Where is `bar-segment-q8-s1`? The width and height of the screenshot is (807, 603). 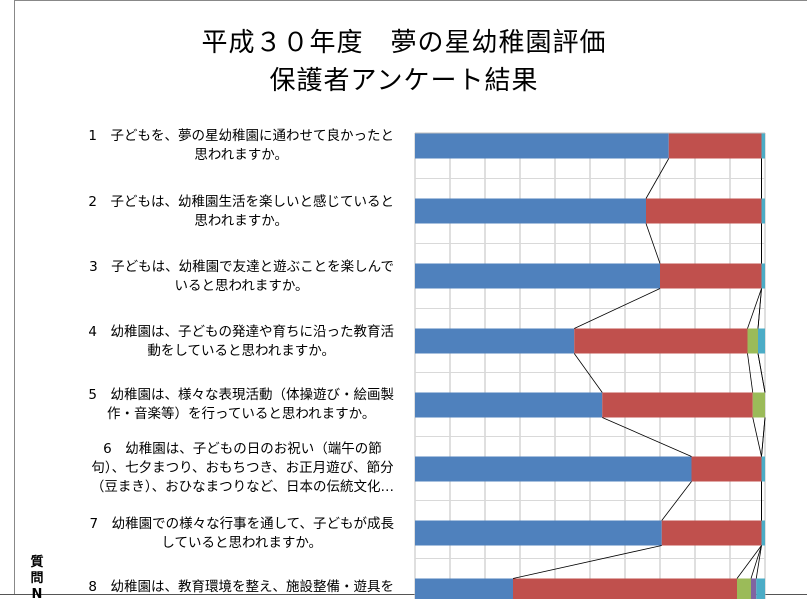 bar-segment-q8-s1 is located at coordinates (464, 588).